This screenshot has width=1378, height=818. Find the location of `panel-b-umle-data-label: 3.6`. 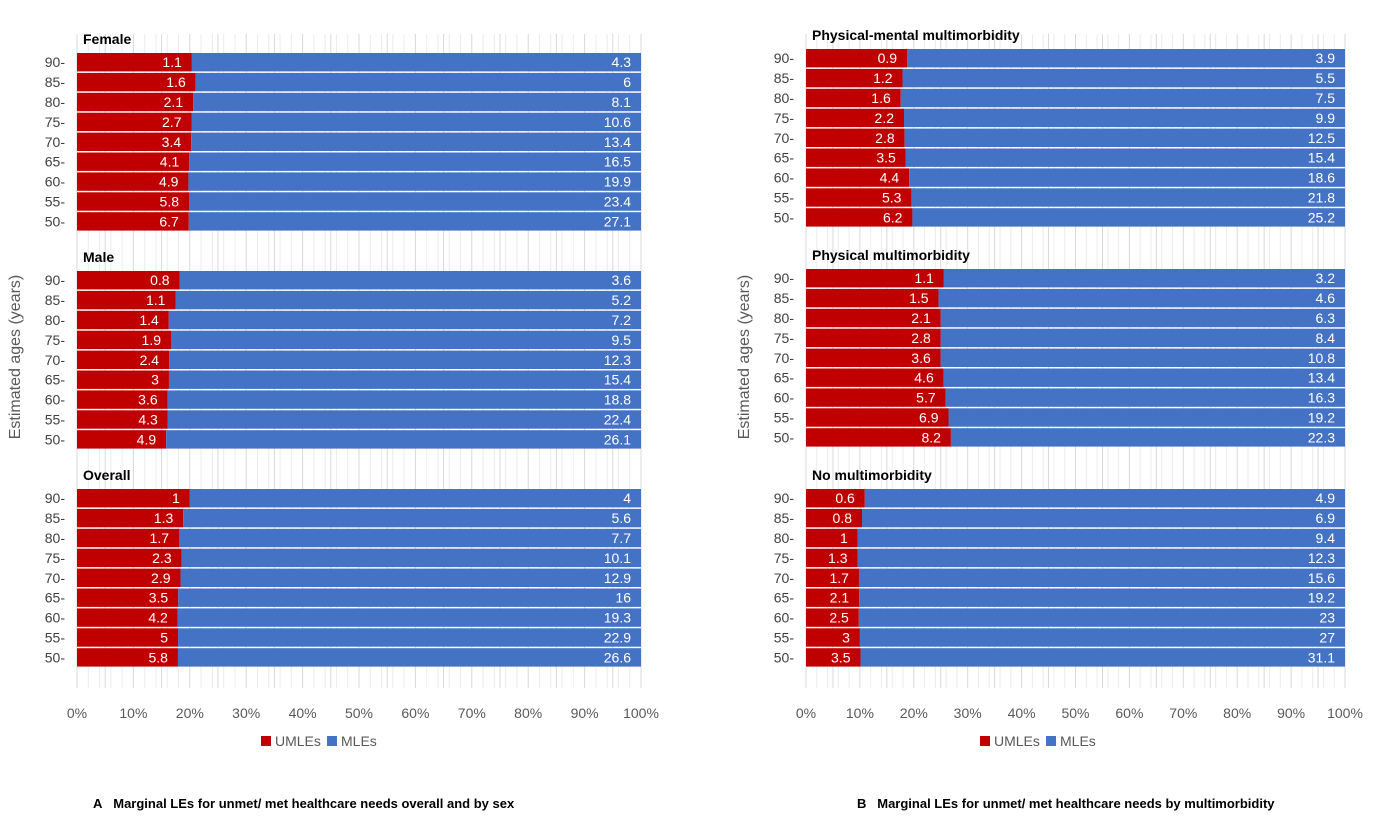

panel-b-umle-data-label: 3.6 is located at coordinates (921, 358).